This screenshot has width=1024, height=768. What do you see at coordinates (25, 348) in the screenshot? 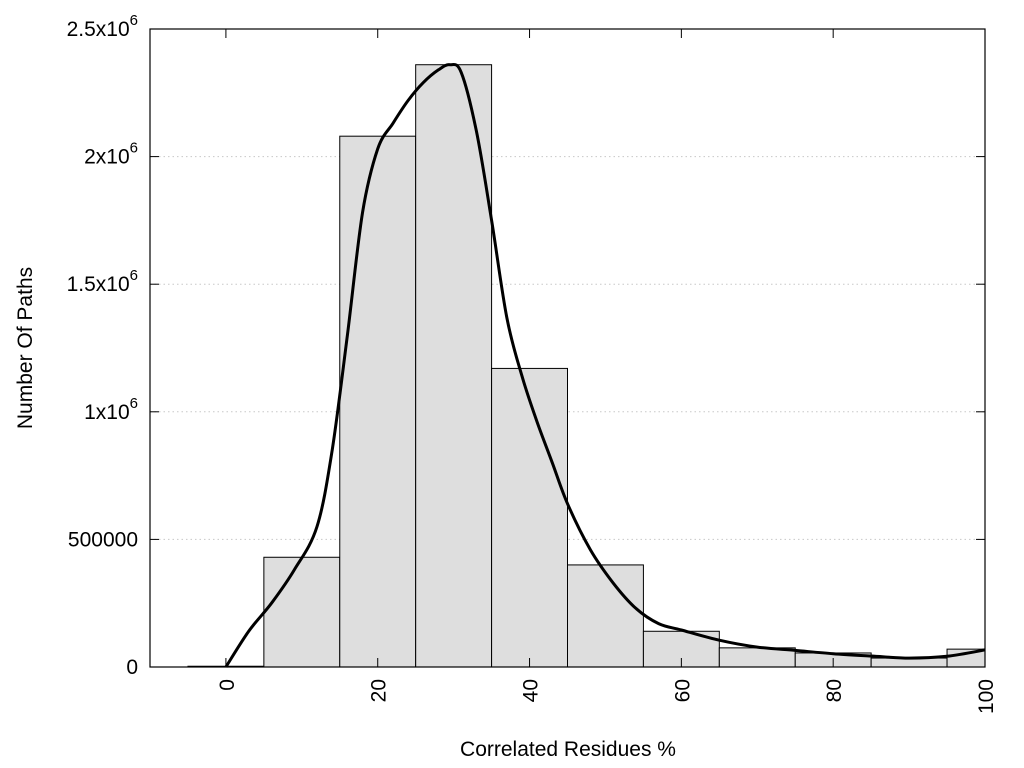
I see `y-axis-label: Number Of Paths` at bounding box center [25, 348].